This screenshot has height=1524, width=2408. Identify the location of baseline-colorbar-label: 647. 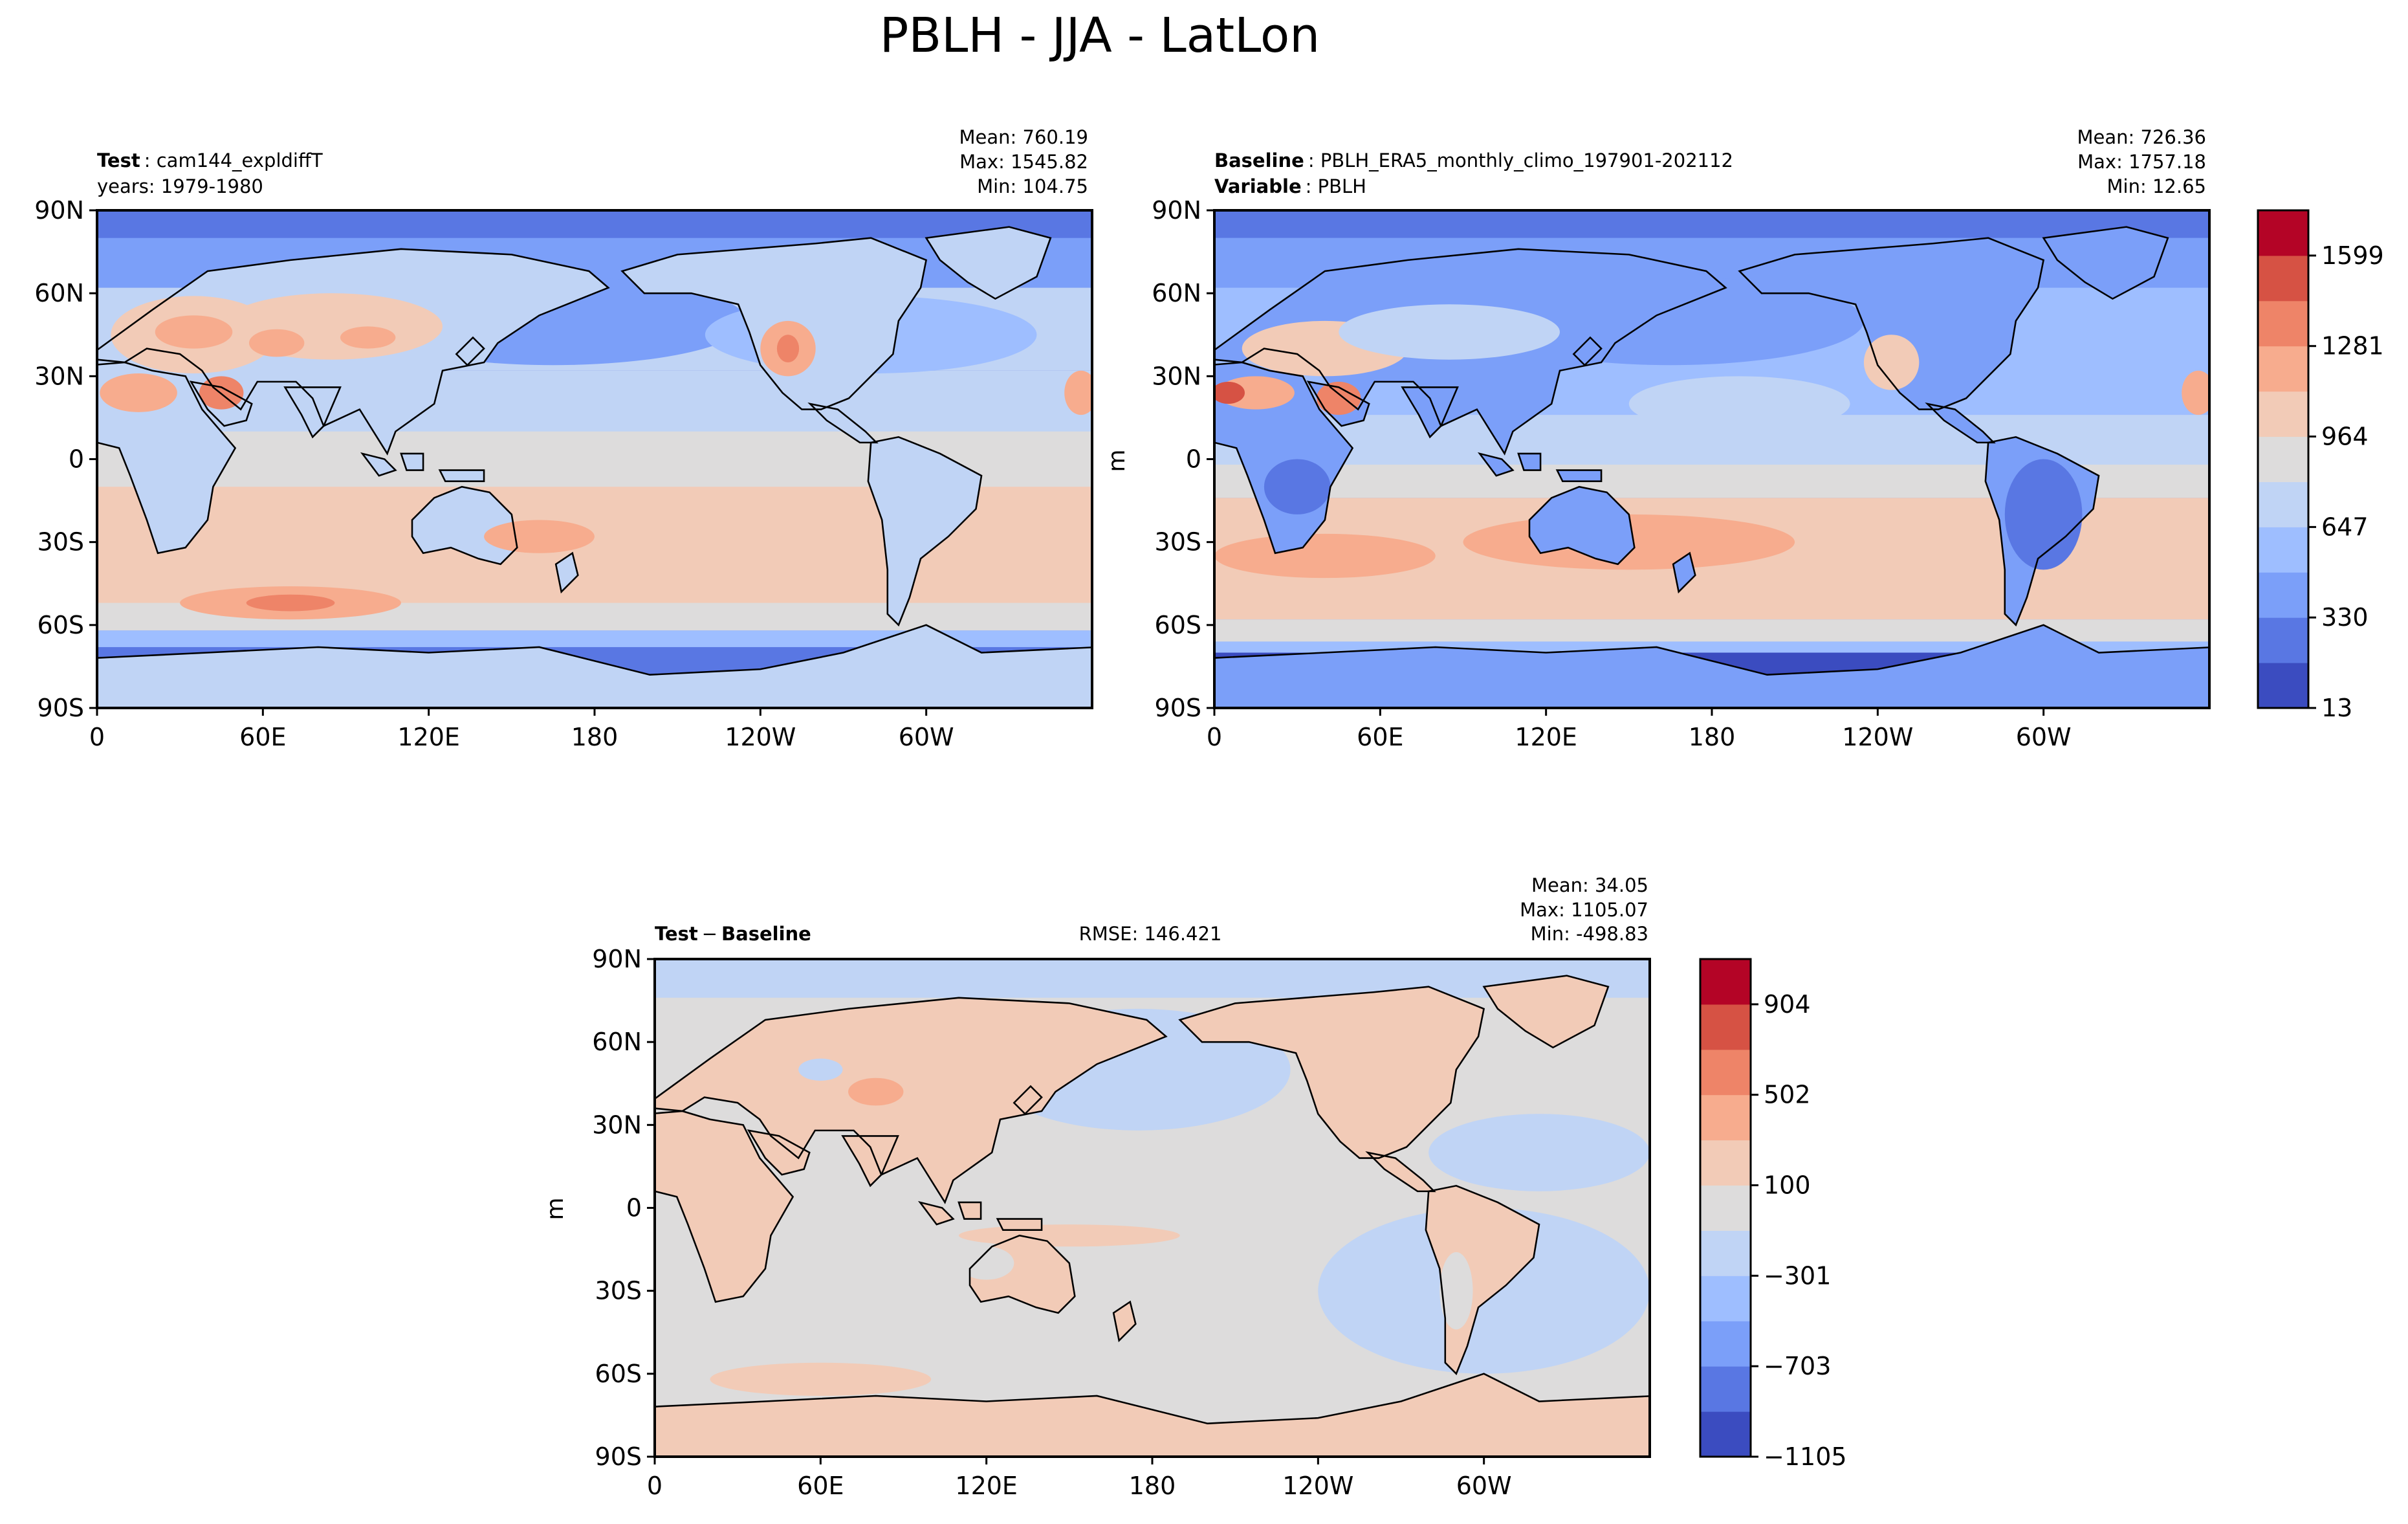
(2345, 527).